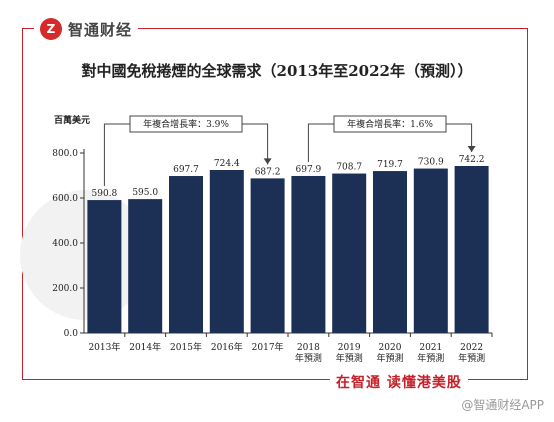 The width and height of the screenshot is (554, 422). I want to click on bar-value-label: 697.7, so click(186, 170).